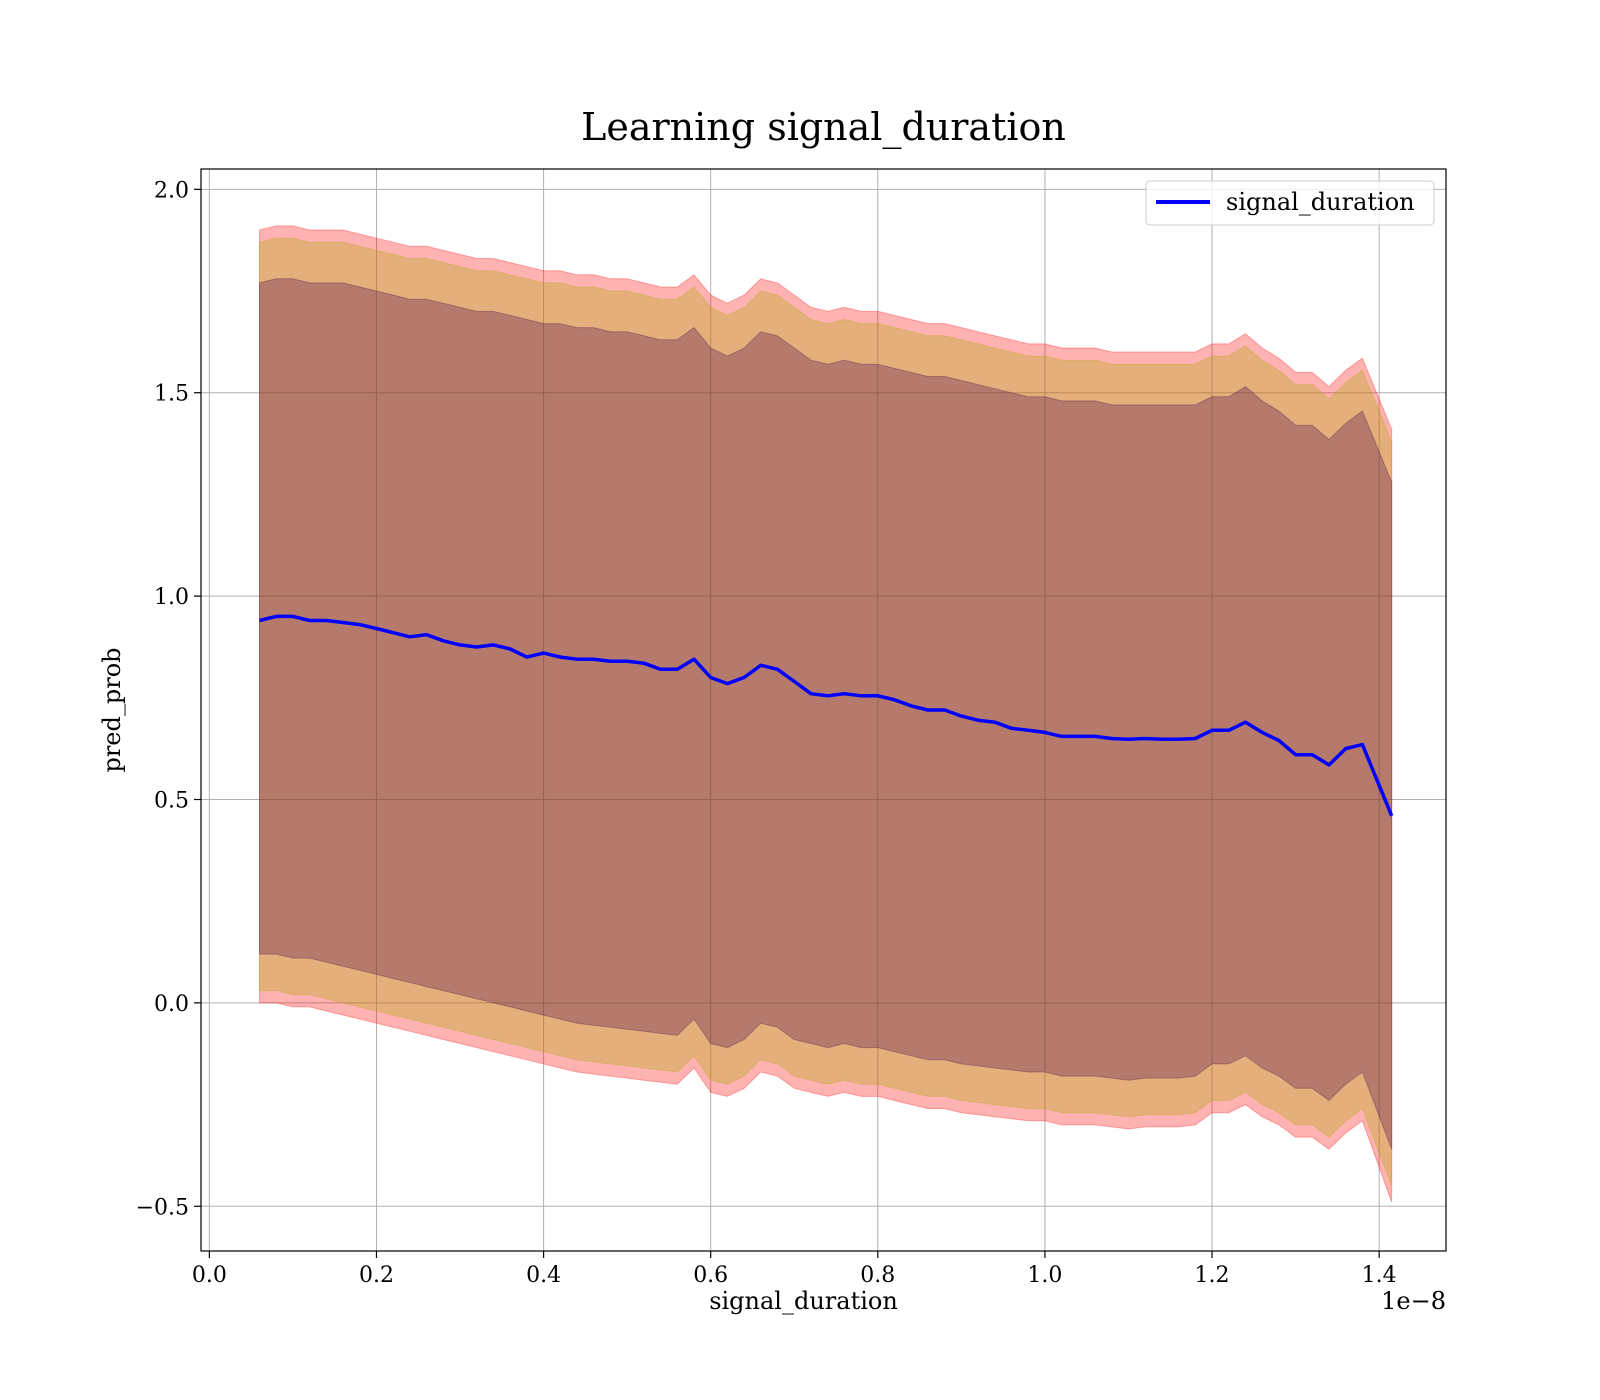 The image size is (1600, 1400). I want to click on y-tick-label: 1.0, so click(171, 597).